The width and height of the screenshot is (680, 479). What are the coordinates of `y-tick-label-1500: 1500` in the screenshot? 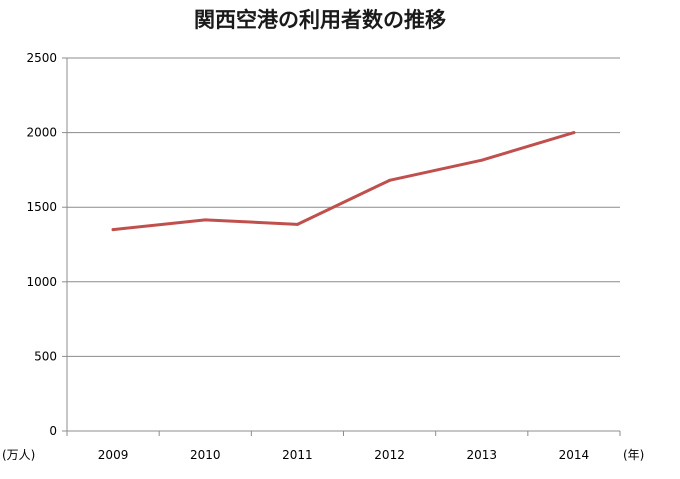 It's located at (41, 207).